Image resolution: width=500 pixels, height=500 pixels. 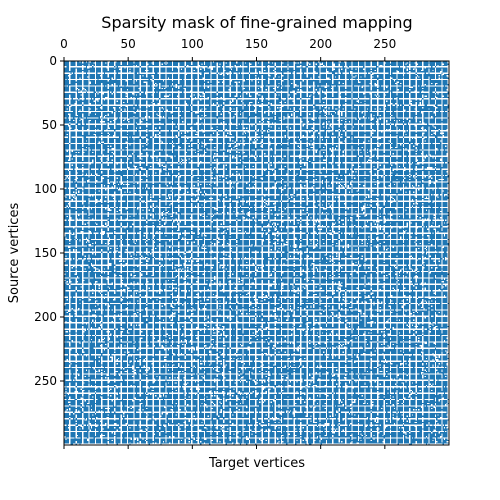 I want to click on y-axis-label: Source vertices, so click(x=14, y=253).